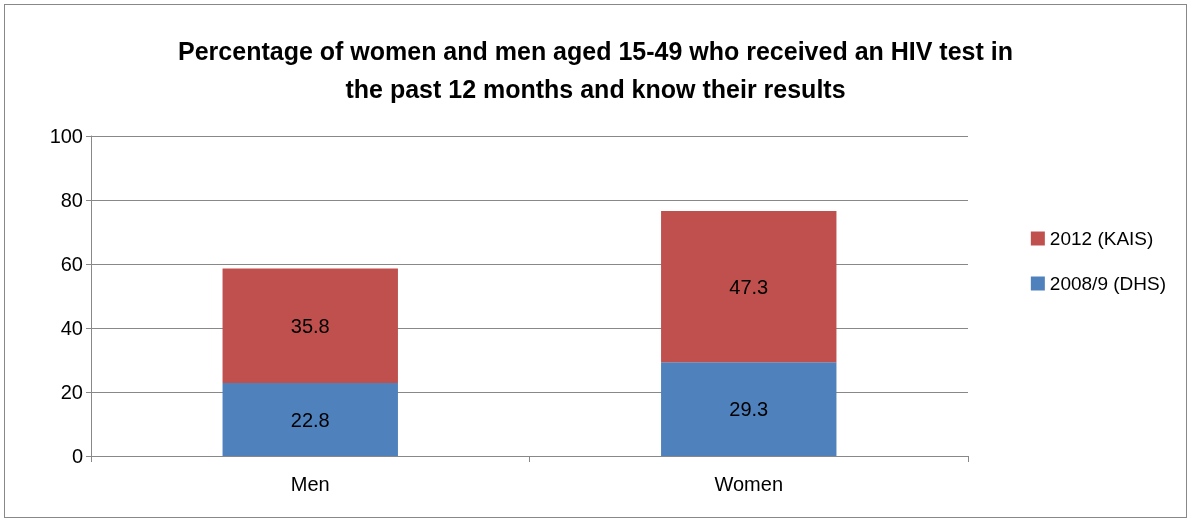 The height and width of the screenshot is (524, 1193). Describe the element at coordinates (66, 136) in the screenshot. I see `y-tick-label: 100` at that location.